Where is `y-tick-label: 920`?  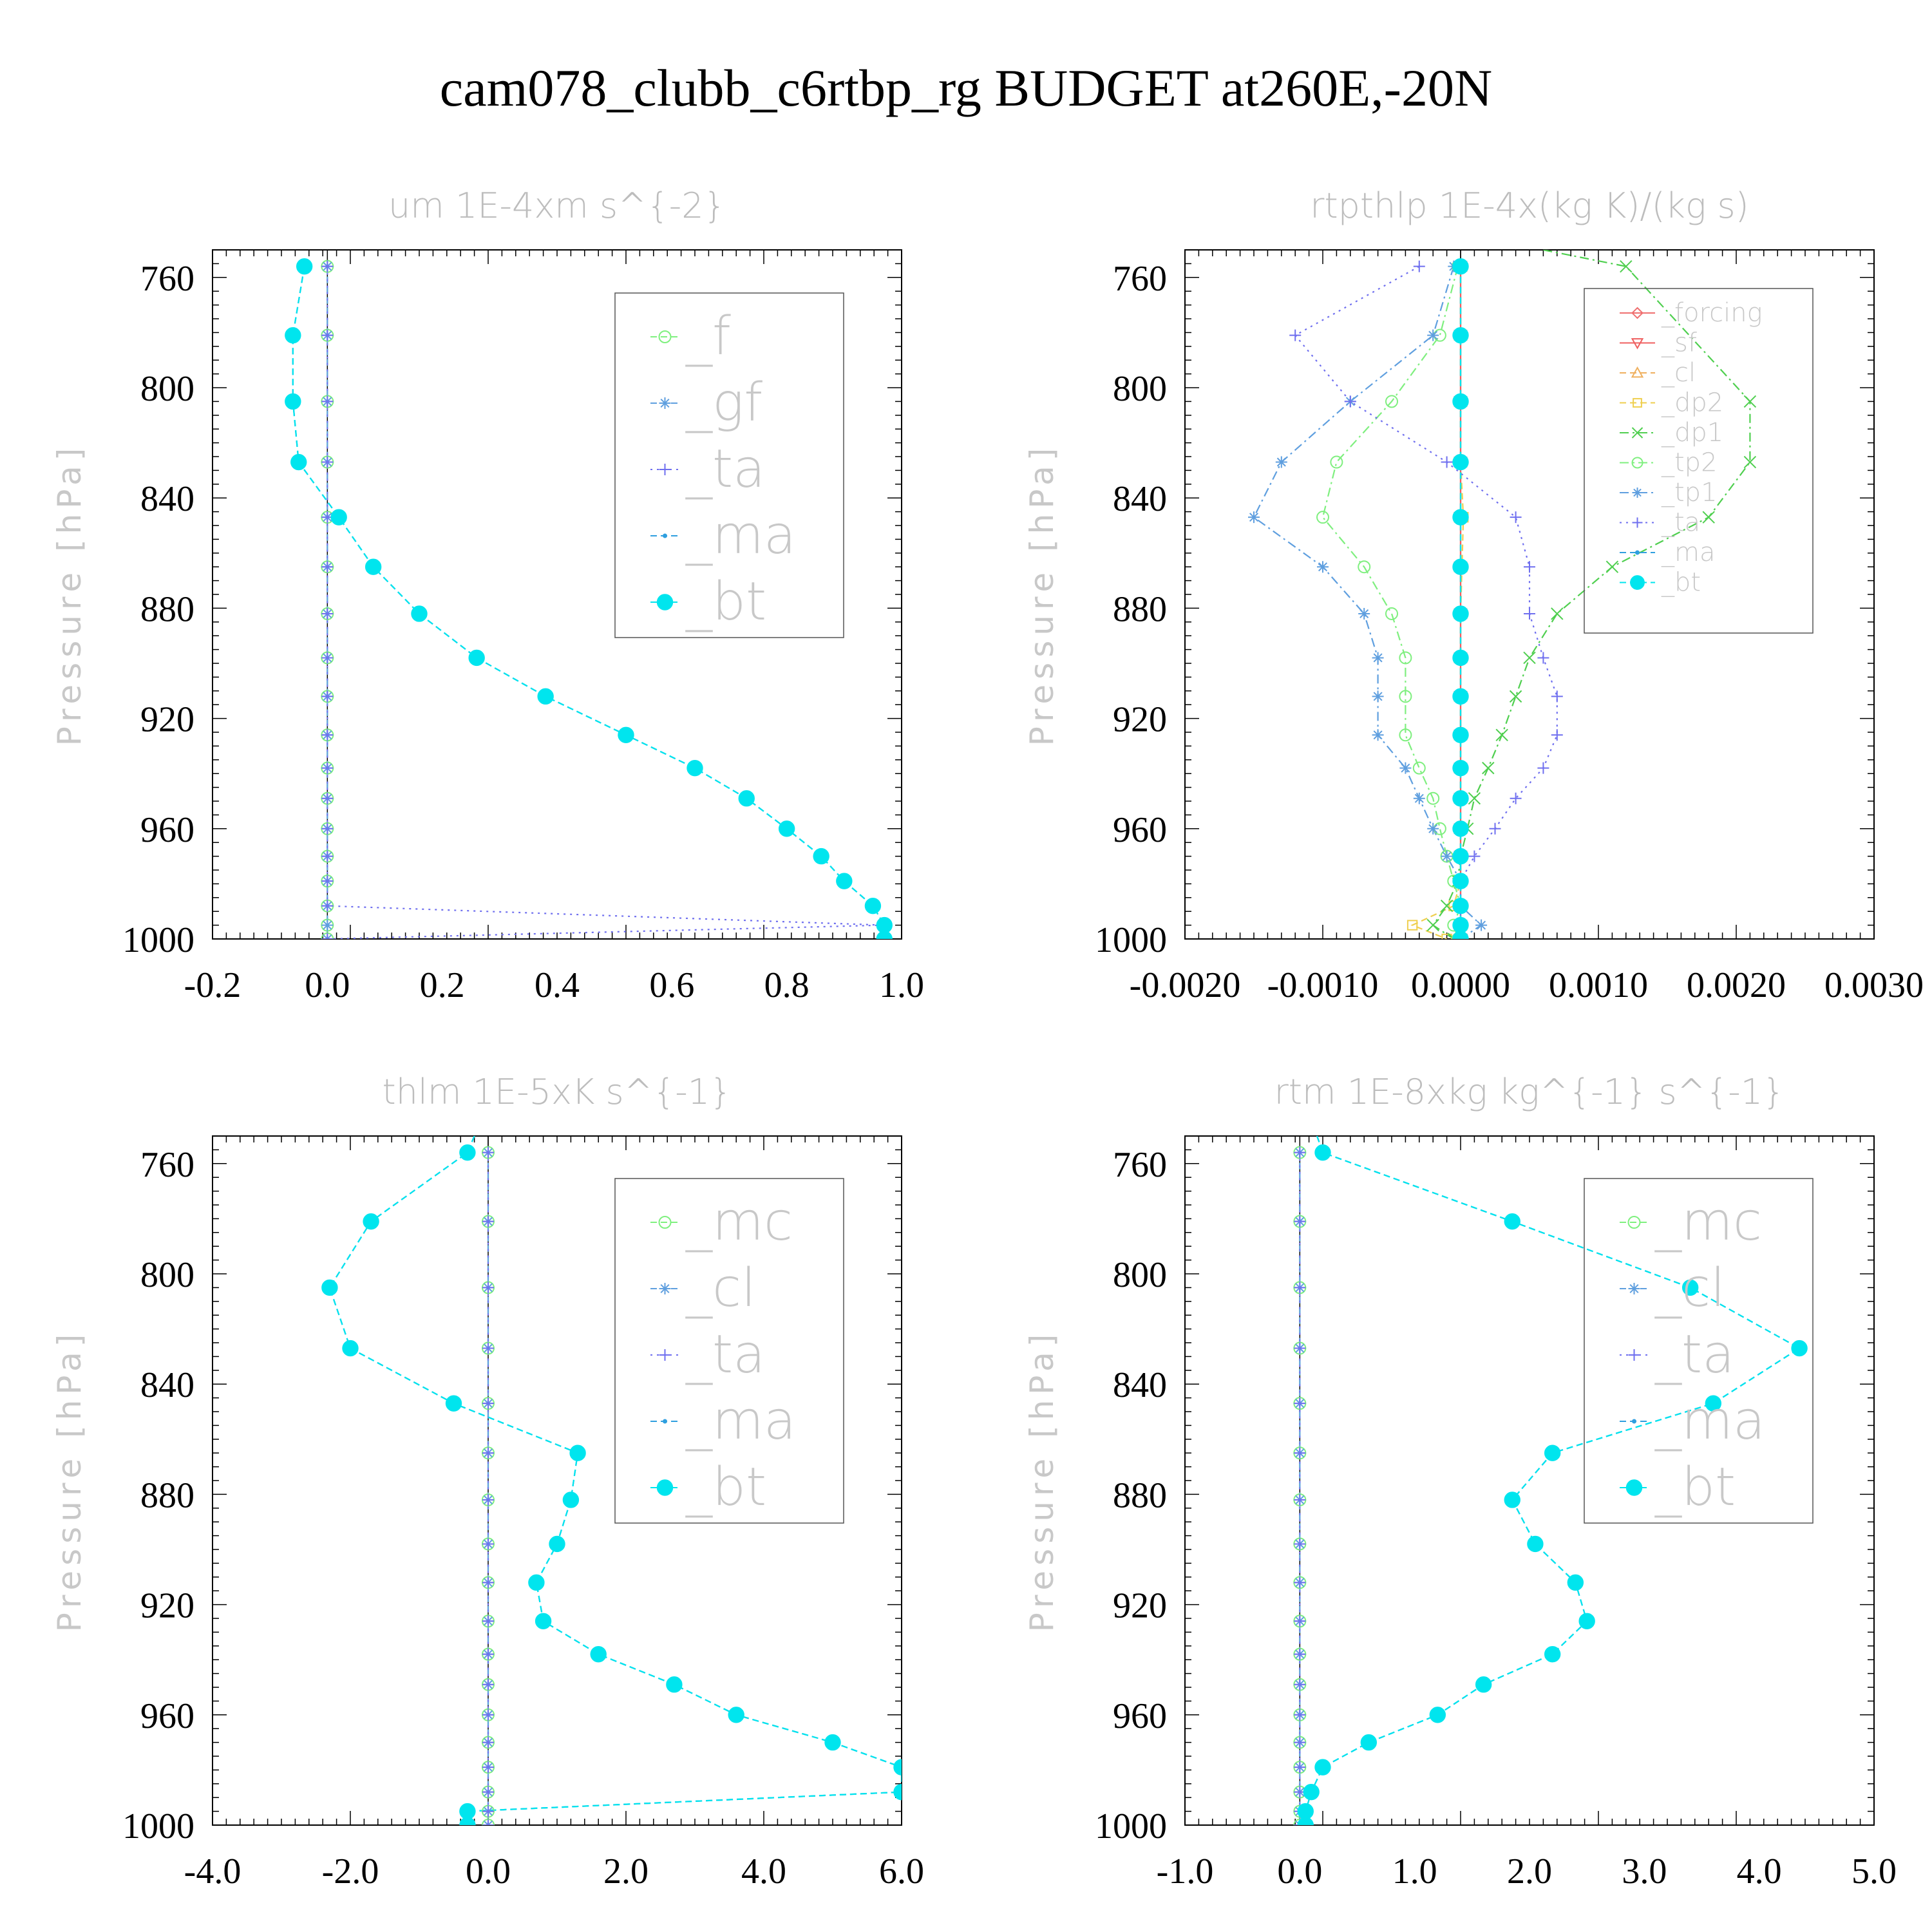 y-tick-label: 920 is located at coordinates (167, 720).